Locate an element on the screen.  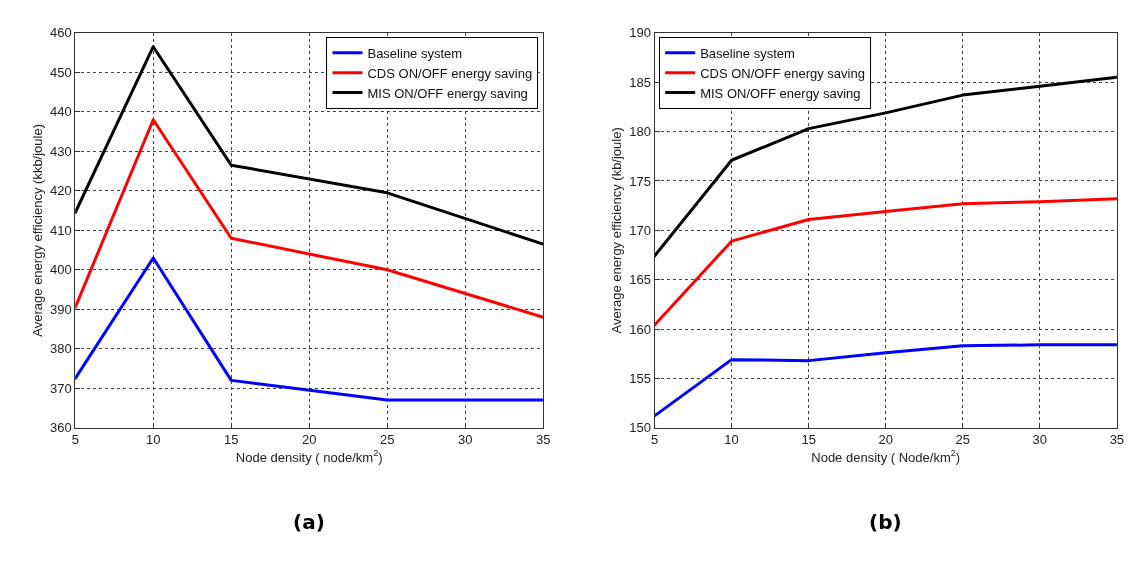
y-tick-label: 460 is located at coordinates (60, 33).